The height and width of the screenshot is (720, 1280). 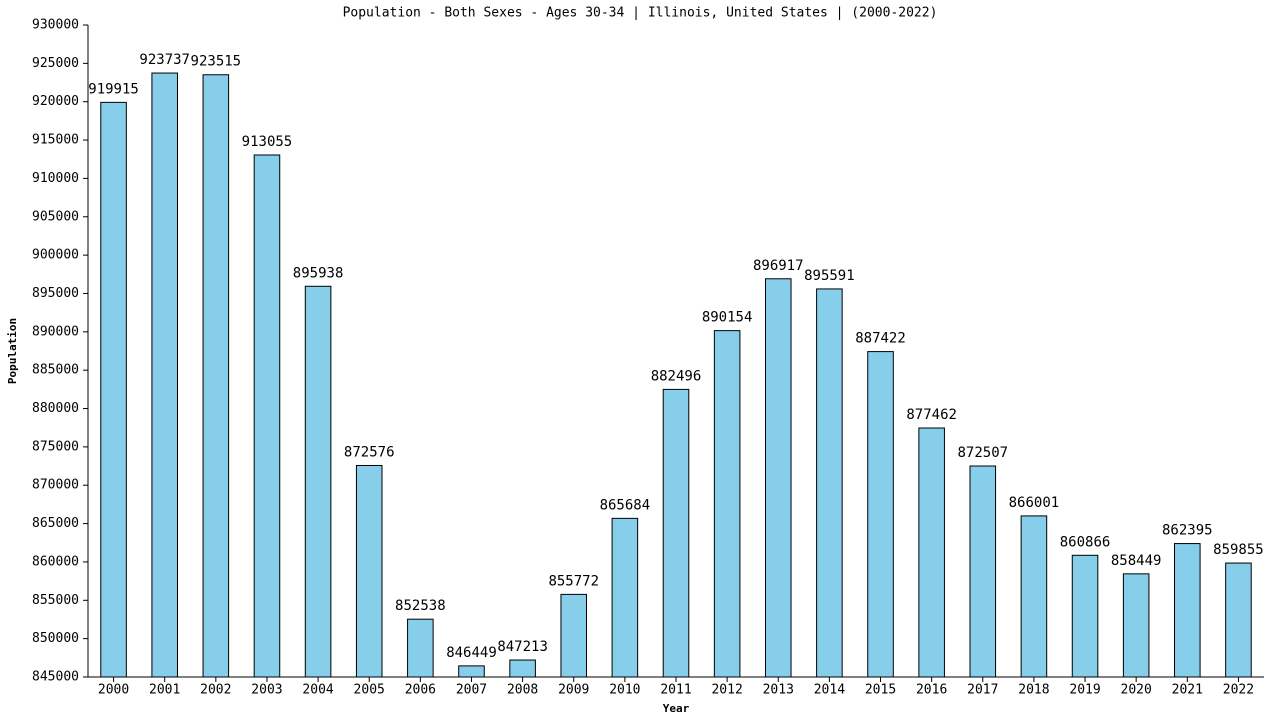 What do you see at coordinates (676, 708) in the screenshot?
I see `x-axis-label: Year` at bounding box center [676, 708].